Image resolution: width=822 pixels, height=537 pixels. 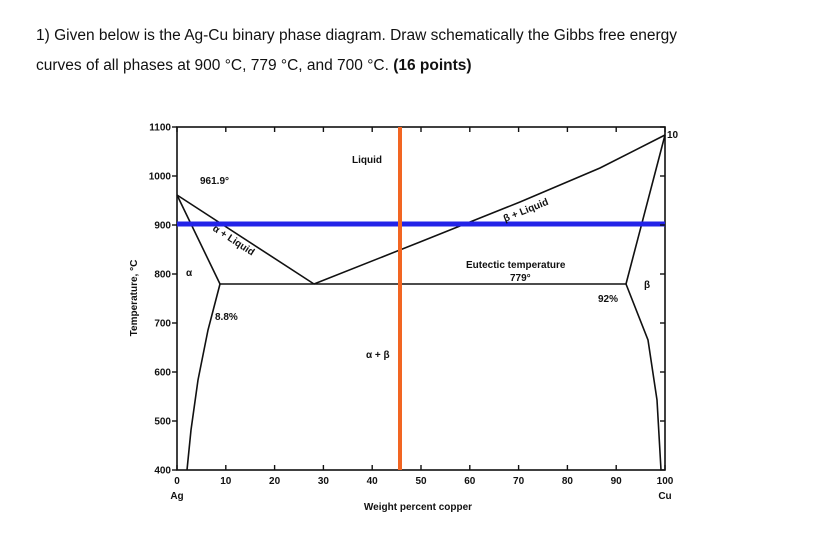 What do you see at coordinates (378, 355) in the screenshot?
I see `region-label: α + β` at bounding box center [378, 355].